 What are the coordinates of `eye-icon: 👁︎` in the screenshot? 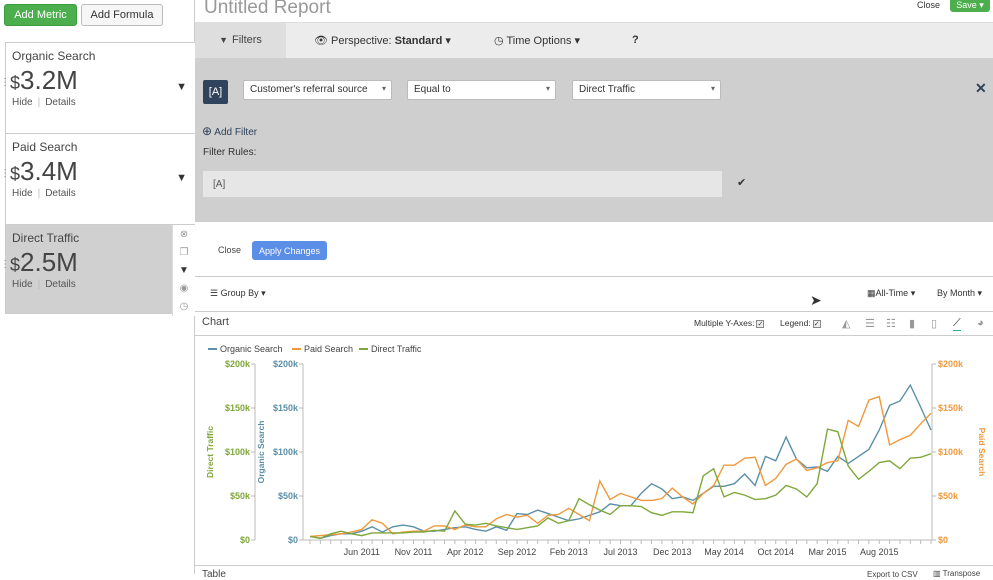 It's located at (323, 41).